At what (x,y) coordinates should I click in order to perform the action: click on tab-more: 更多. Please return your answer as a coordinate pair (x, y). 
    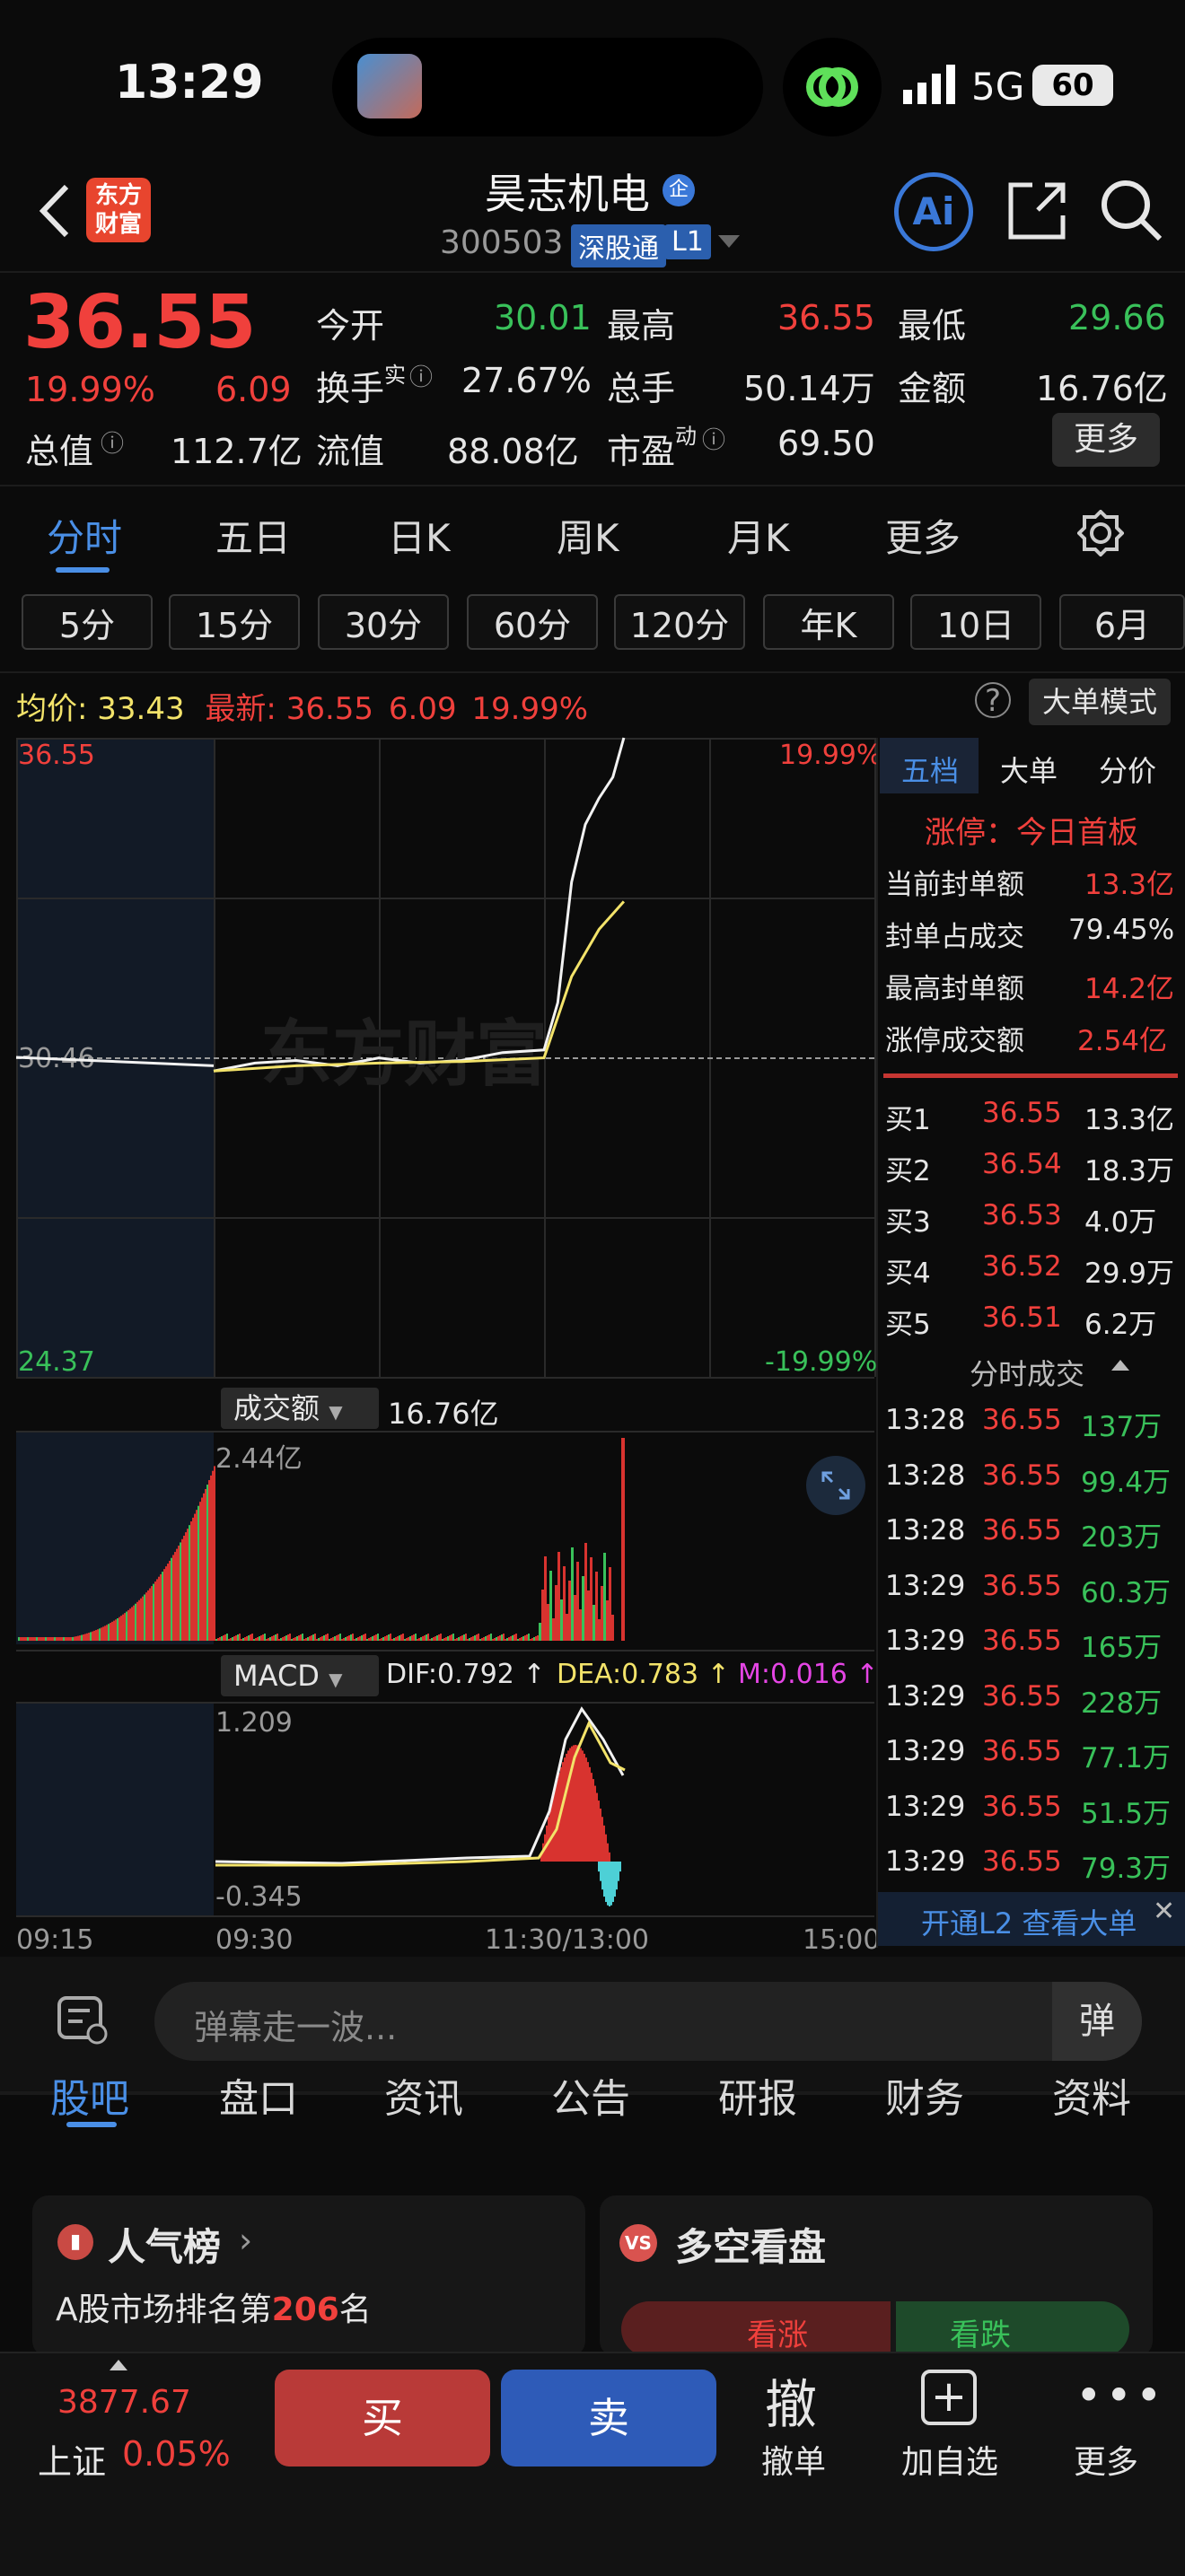
    Looking at the image, I should click on (923, 538).